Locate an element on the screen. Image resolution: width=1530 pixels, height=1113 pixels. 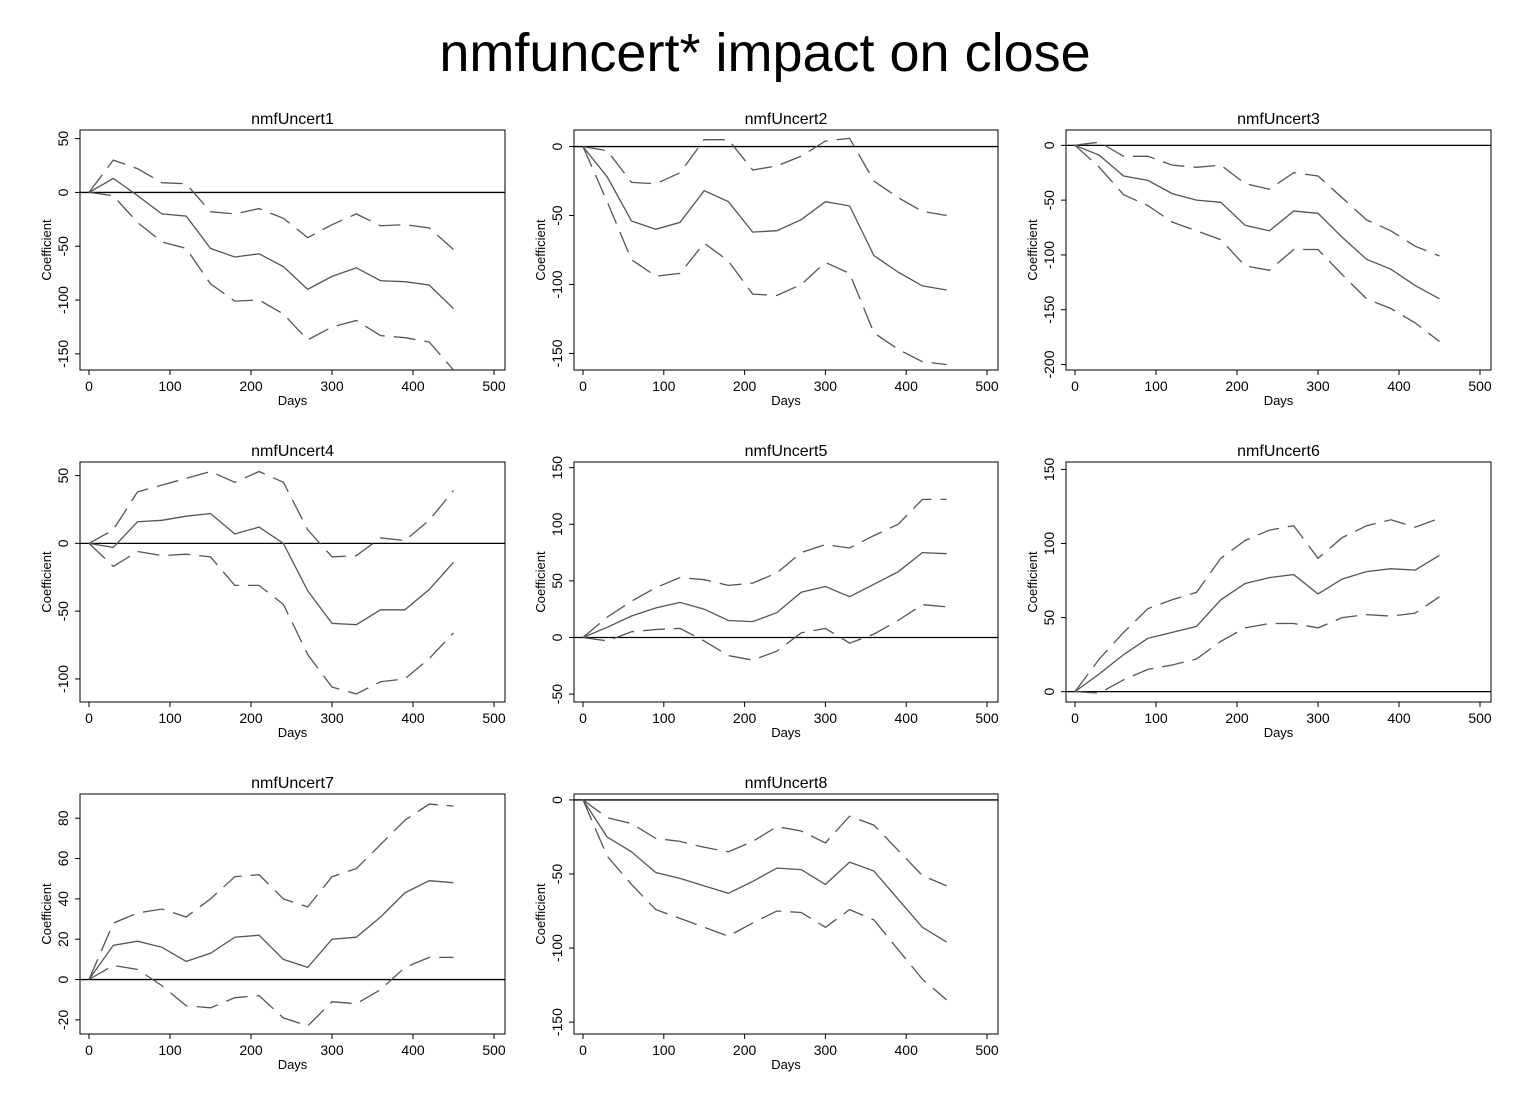
chart-title: nmfUncert1 is located at coordinates (292, 119).